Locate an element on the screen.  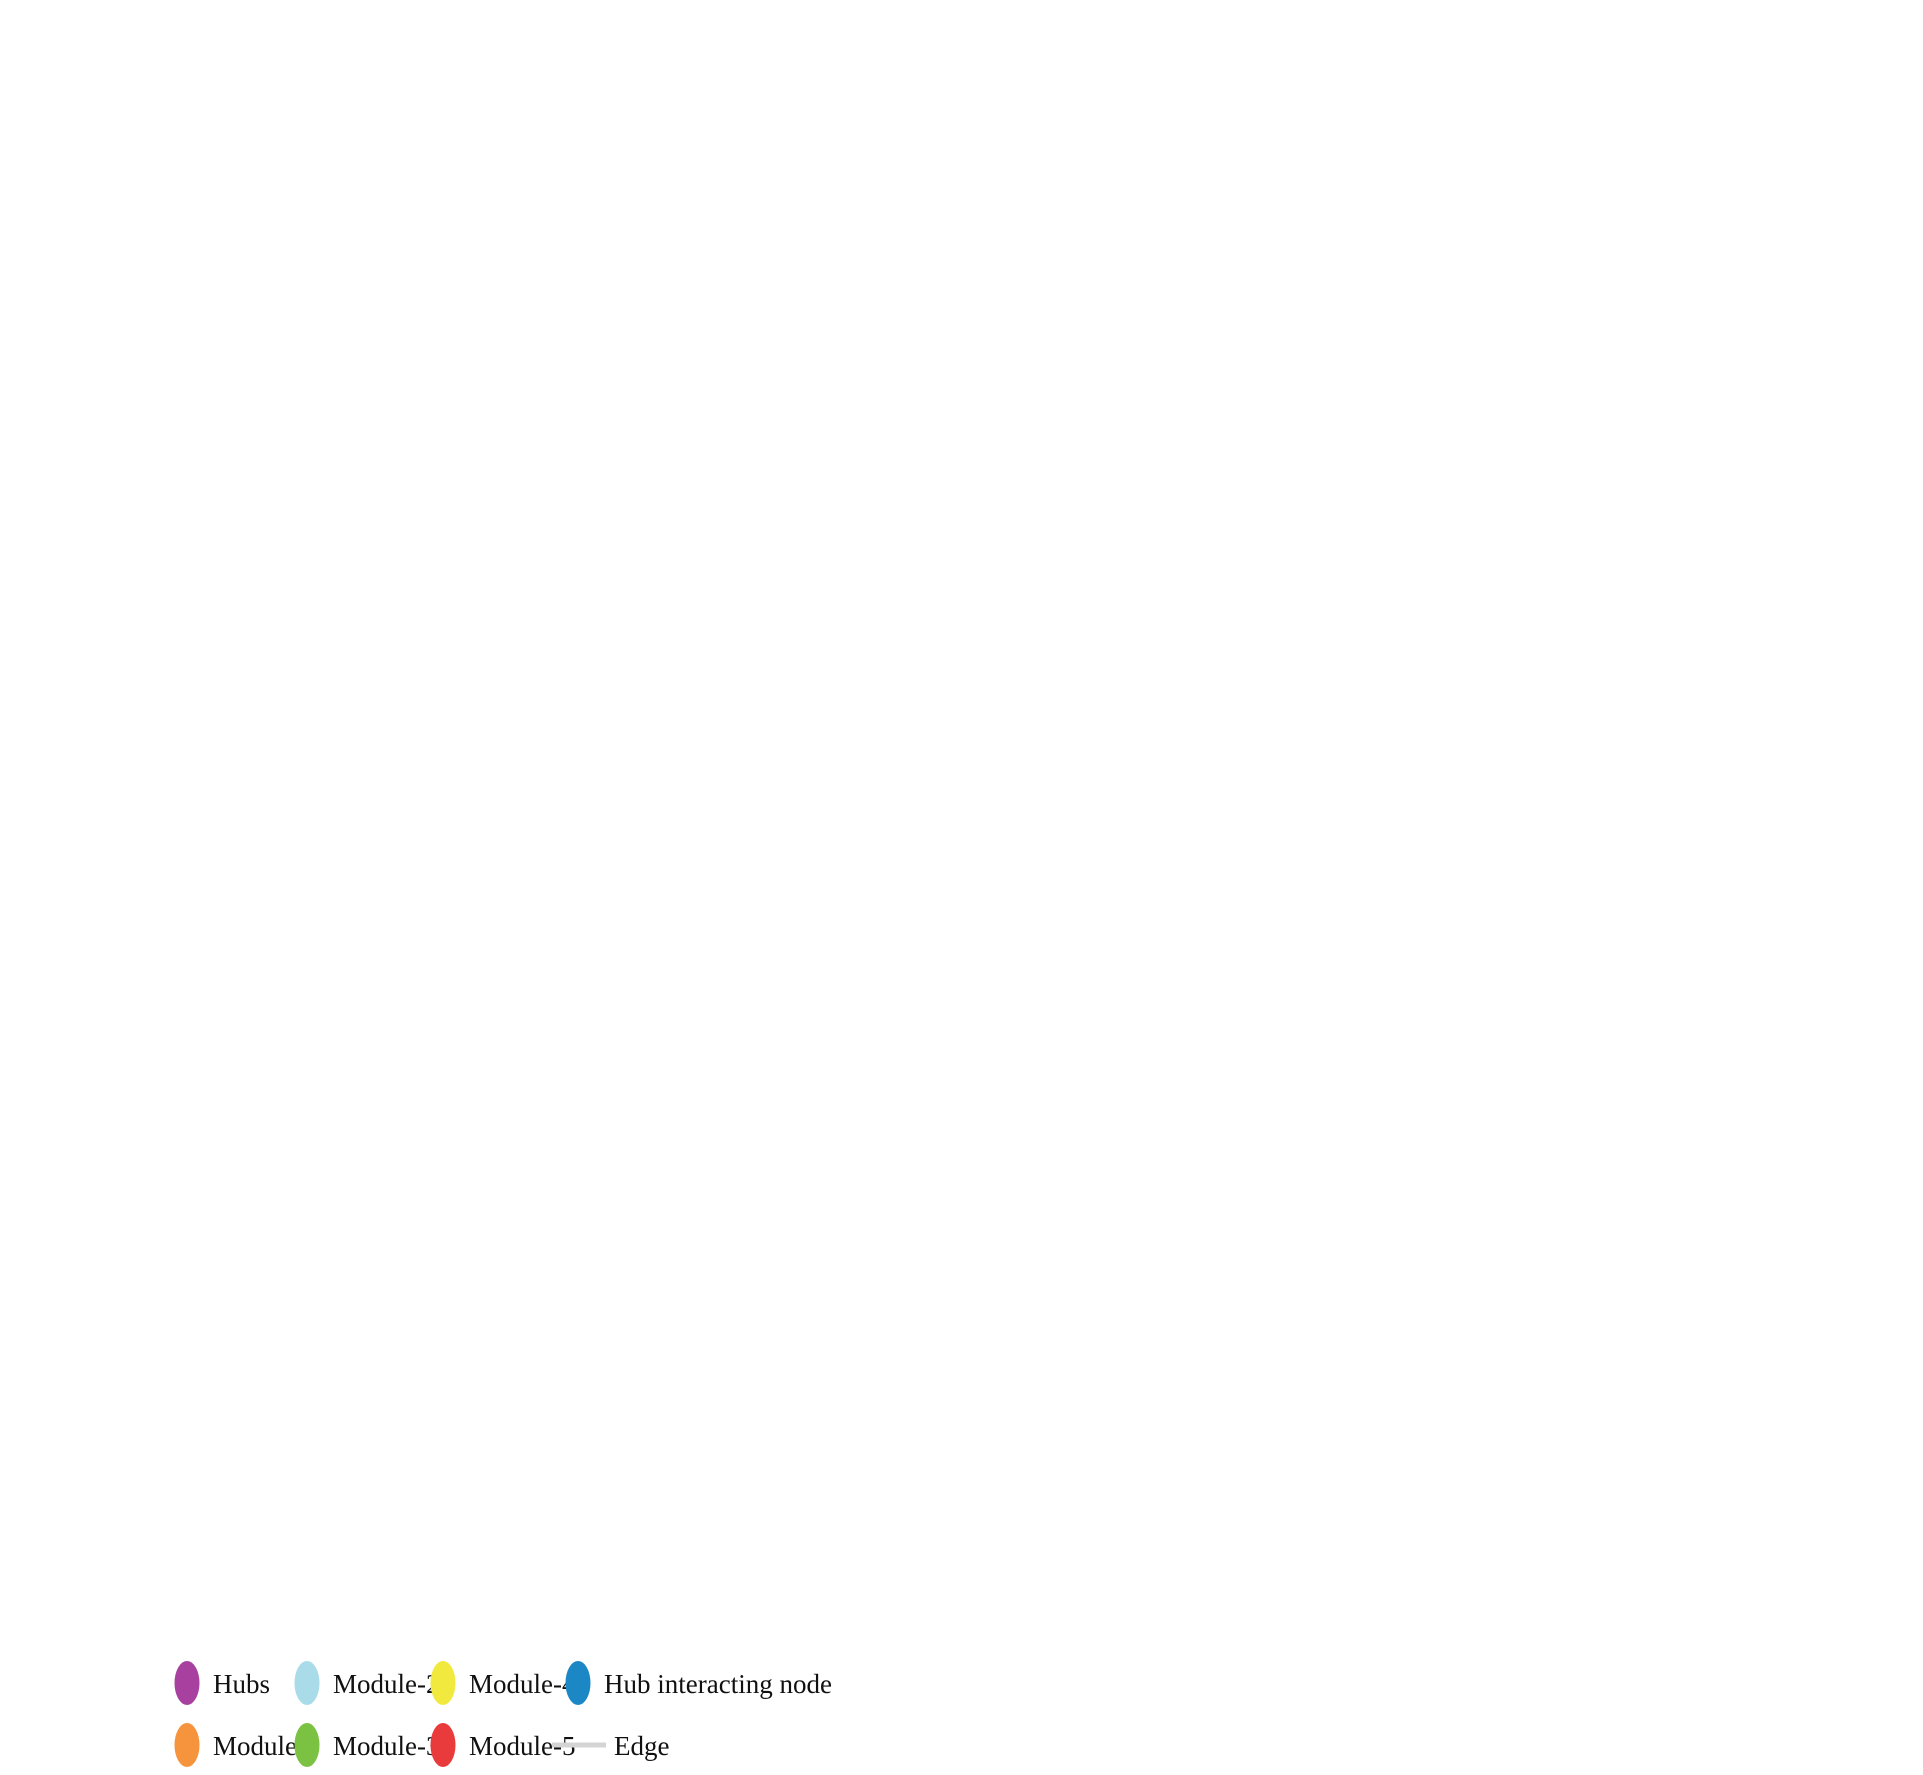
legend-swatch-hub-interacting is located at coordinates (578, 1683).